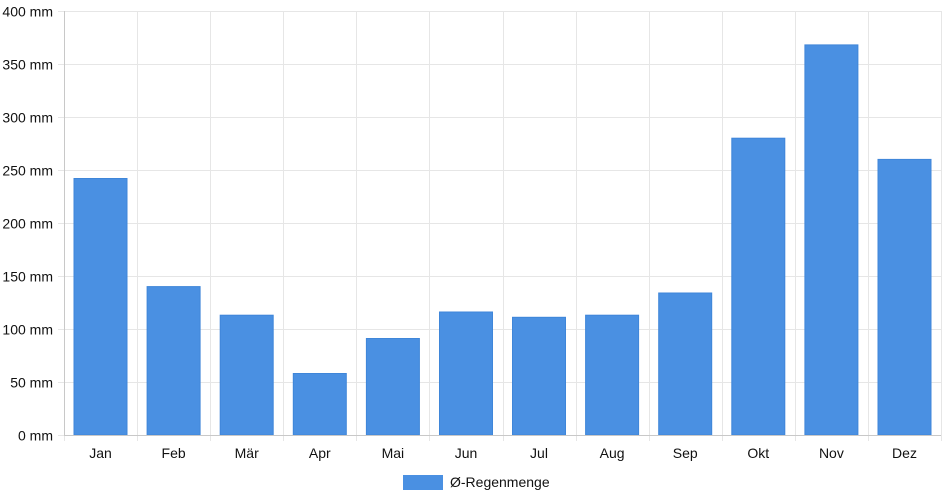 This screenshot has width=952, height=500. I want to click on x-tick-label: Jan, so click(100, 453).